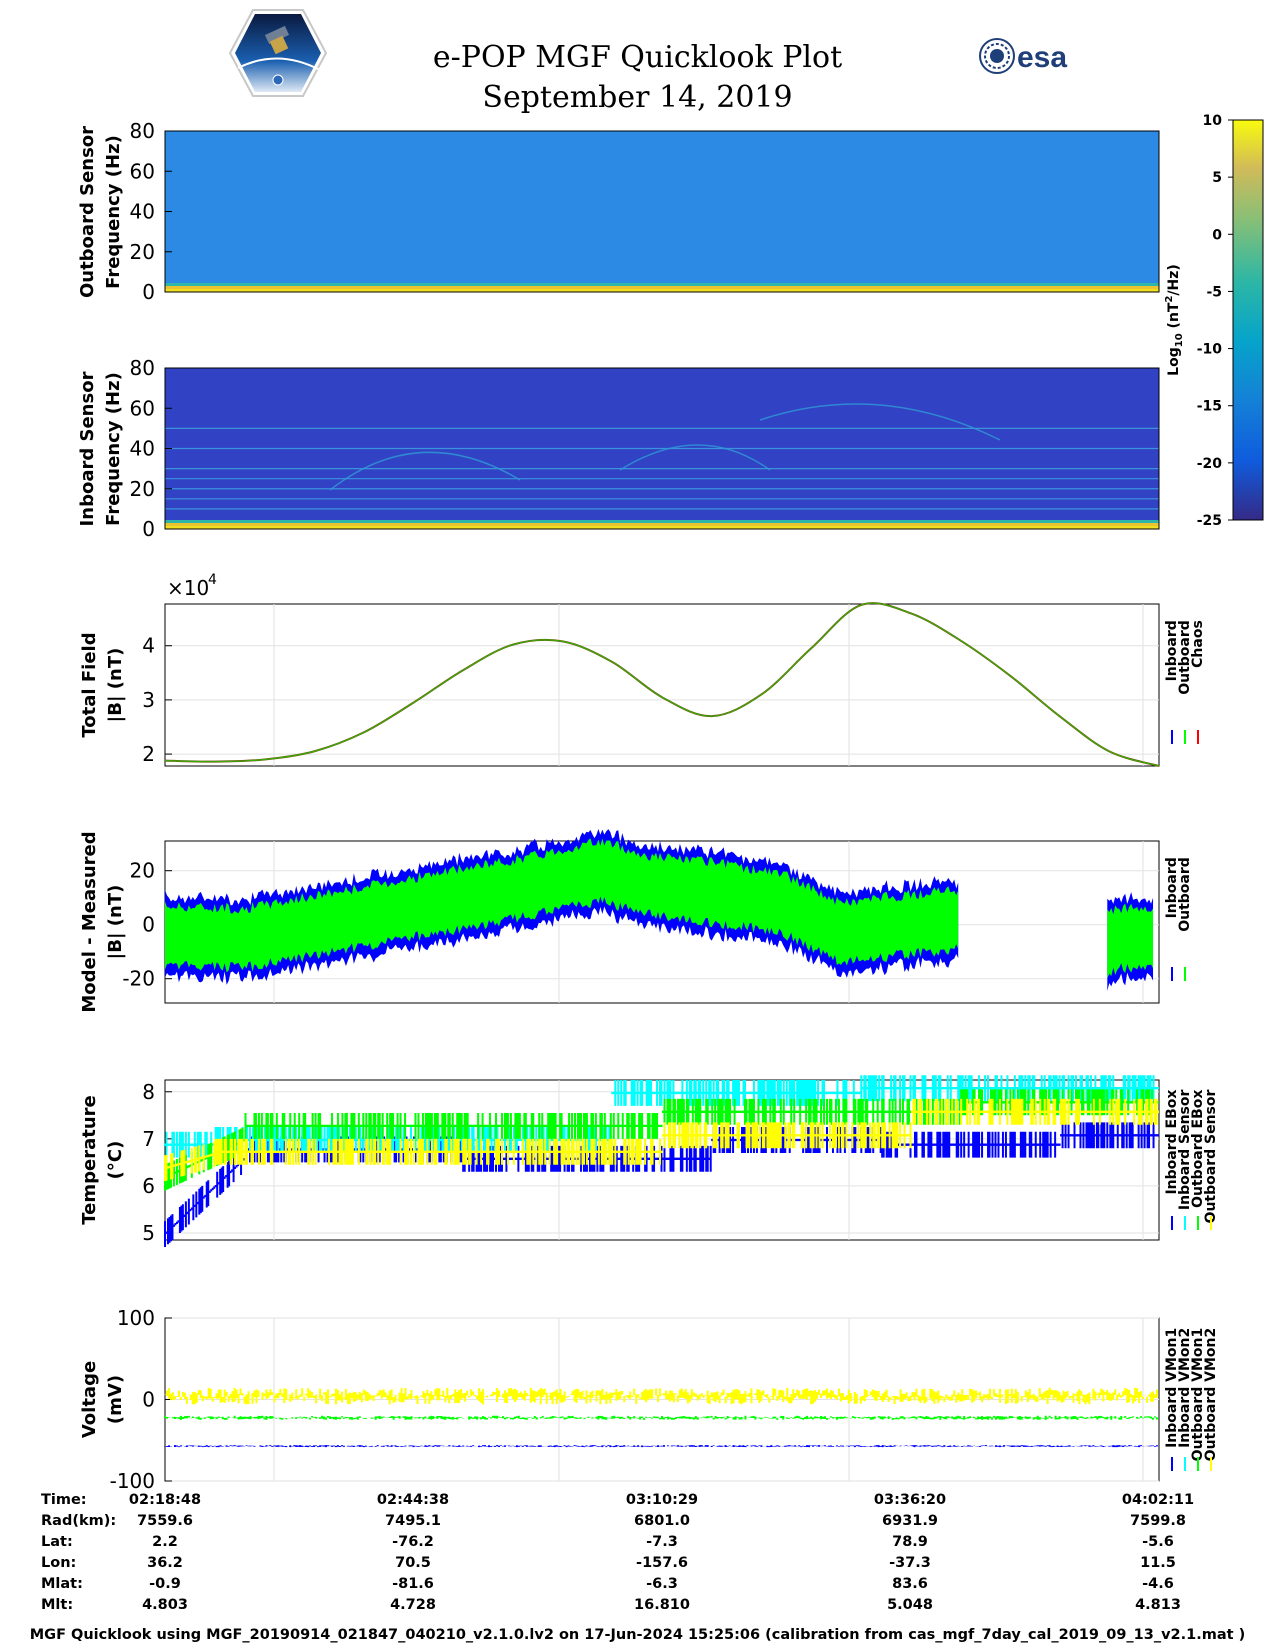 The image size is (1275, 1650). What do you see at coordinates (910, 1500) in the screenshot?
I see `orbit-cell: 03:36:20` at bounding box center [910, 1500].